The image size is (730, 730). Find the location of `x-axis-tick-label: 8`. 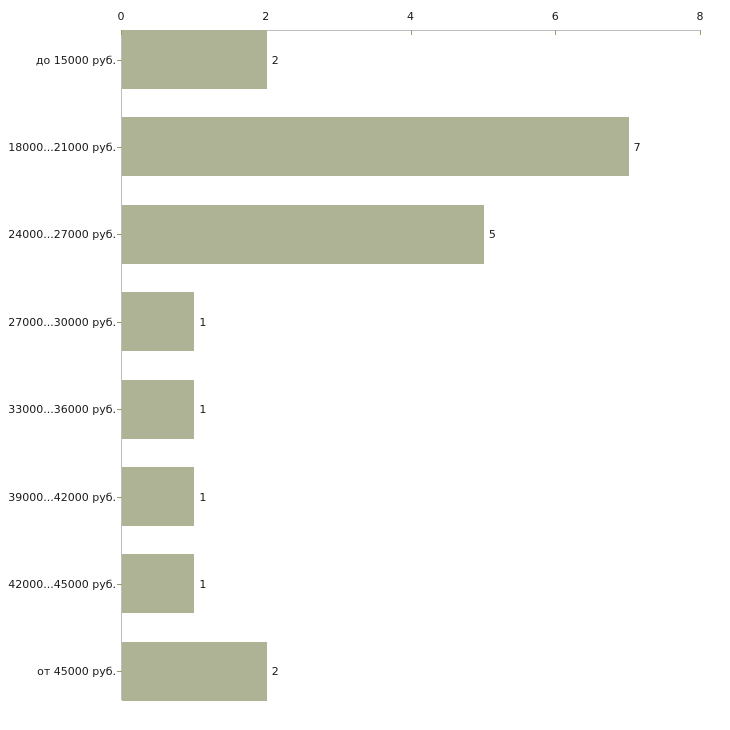

x-axis-tick-label: 8 is located at coordinates (700, 16).